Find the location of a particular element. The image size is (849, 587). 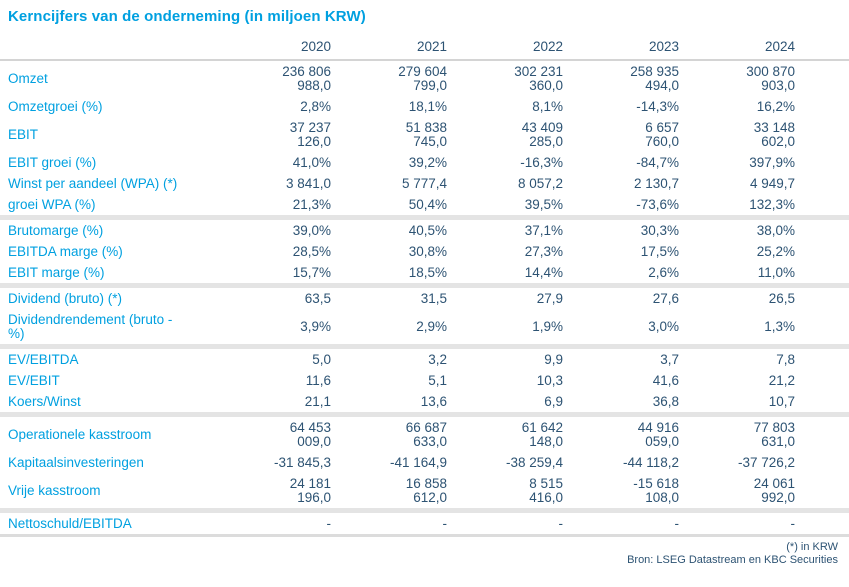

cell-value: 44 916 059,0 is located at coordinates (658, 434).